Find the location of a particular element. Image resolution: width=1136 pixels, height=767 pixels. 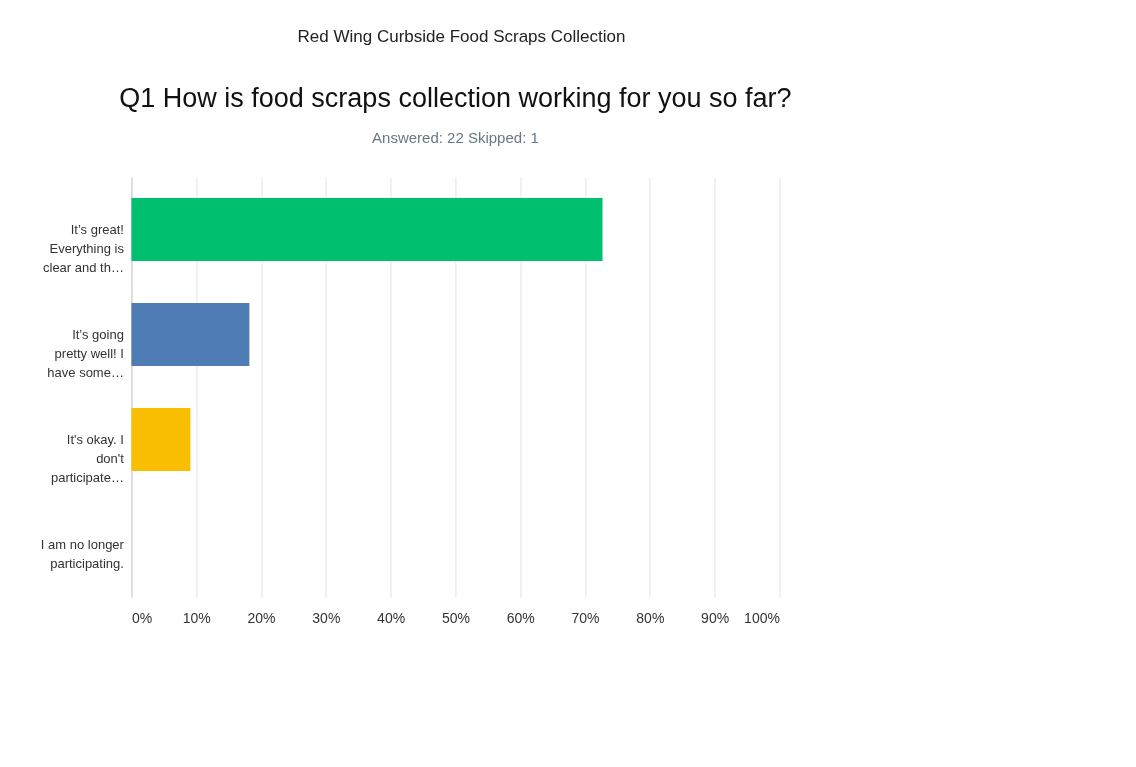

text: Red Wing Curbside Food Scraps Collection is located at coordinates (461, 36).